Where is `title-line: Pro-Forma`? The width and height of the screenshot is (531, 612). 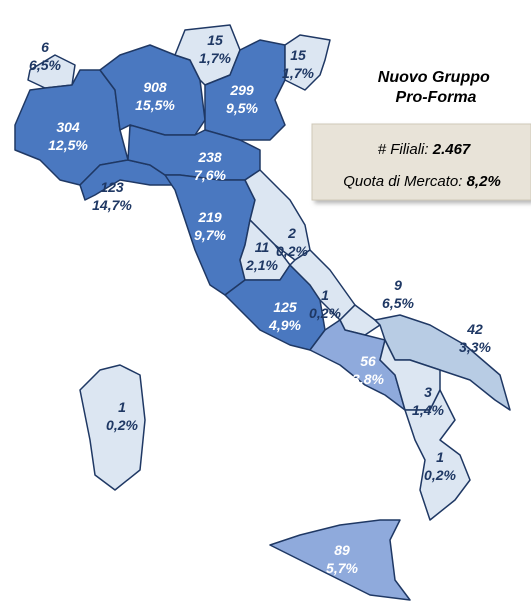 title-line: Pro-Forma is located at coordinates (436, 97).